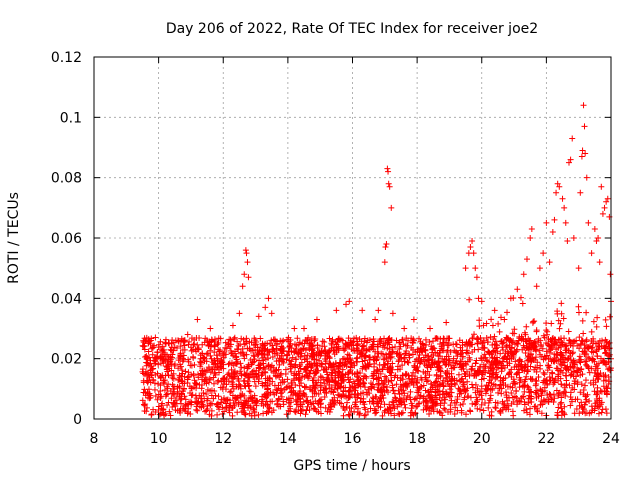 The width and height of the screenshot is (640, 480). Describe the element at coordinates (66, 299) in the screenshot. I see `y-tick-label: 0.04` at that location.